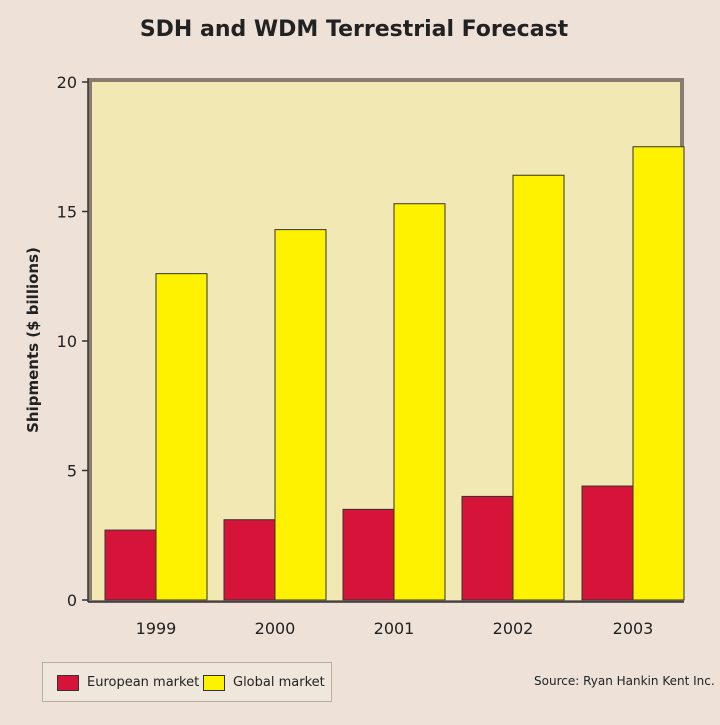 This screenshot has width=720, height=725. I want to click on bar-european-2000, so click(249, 560).